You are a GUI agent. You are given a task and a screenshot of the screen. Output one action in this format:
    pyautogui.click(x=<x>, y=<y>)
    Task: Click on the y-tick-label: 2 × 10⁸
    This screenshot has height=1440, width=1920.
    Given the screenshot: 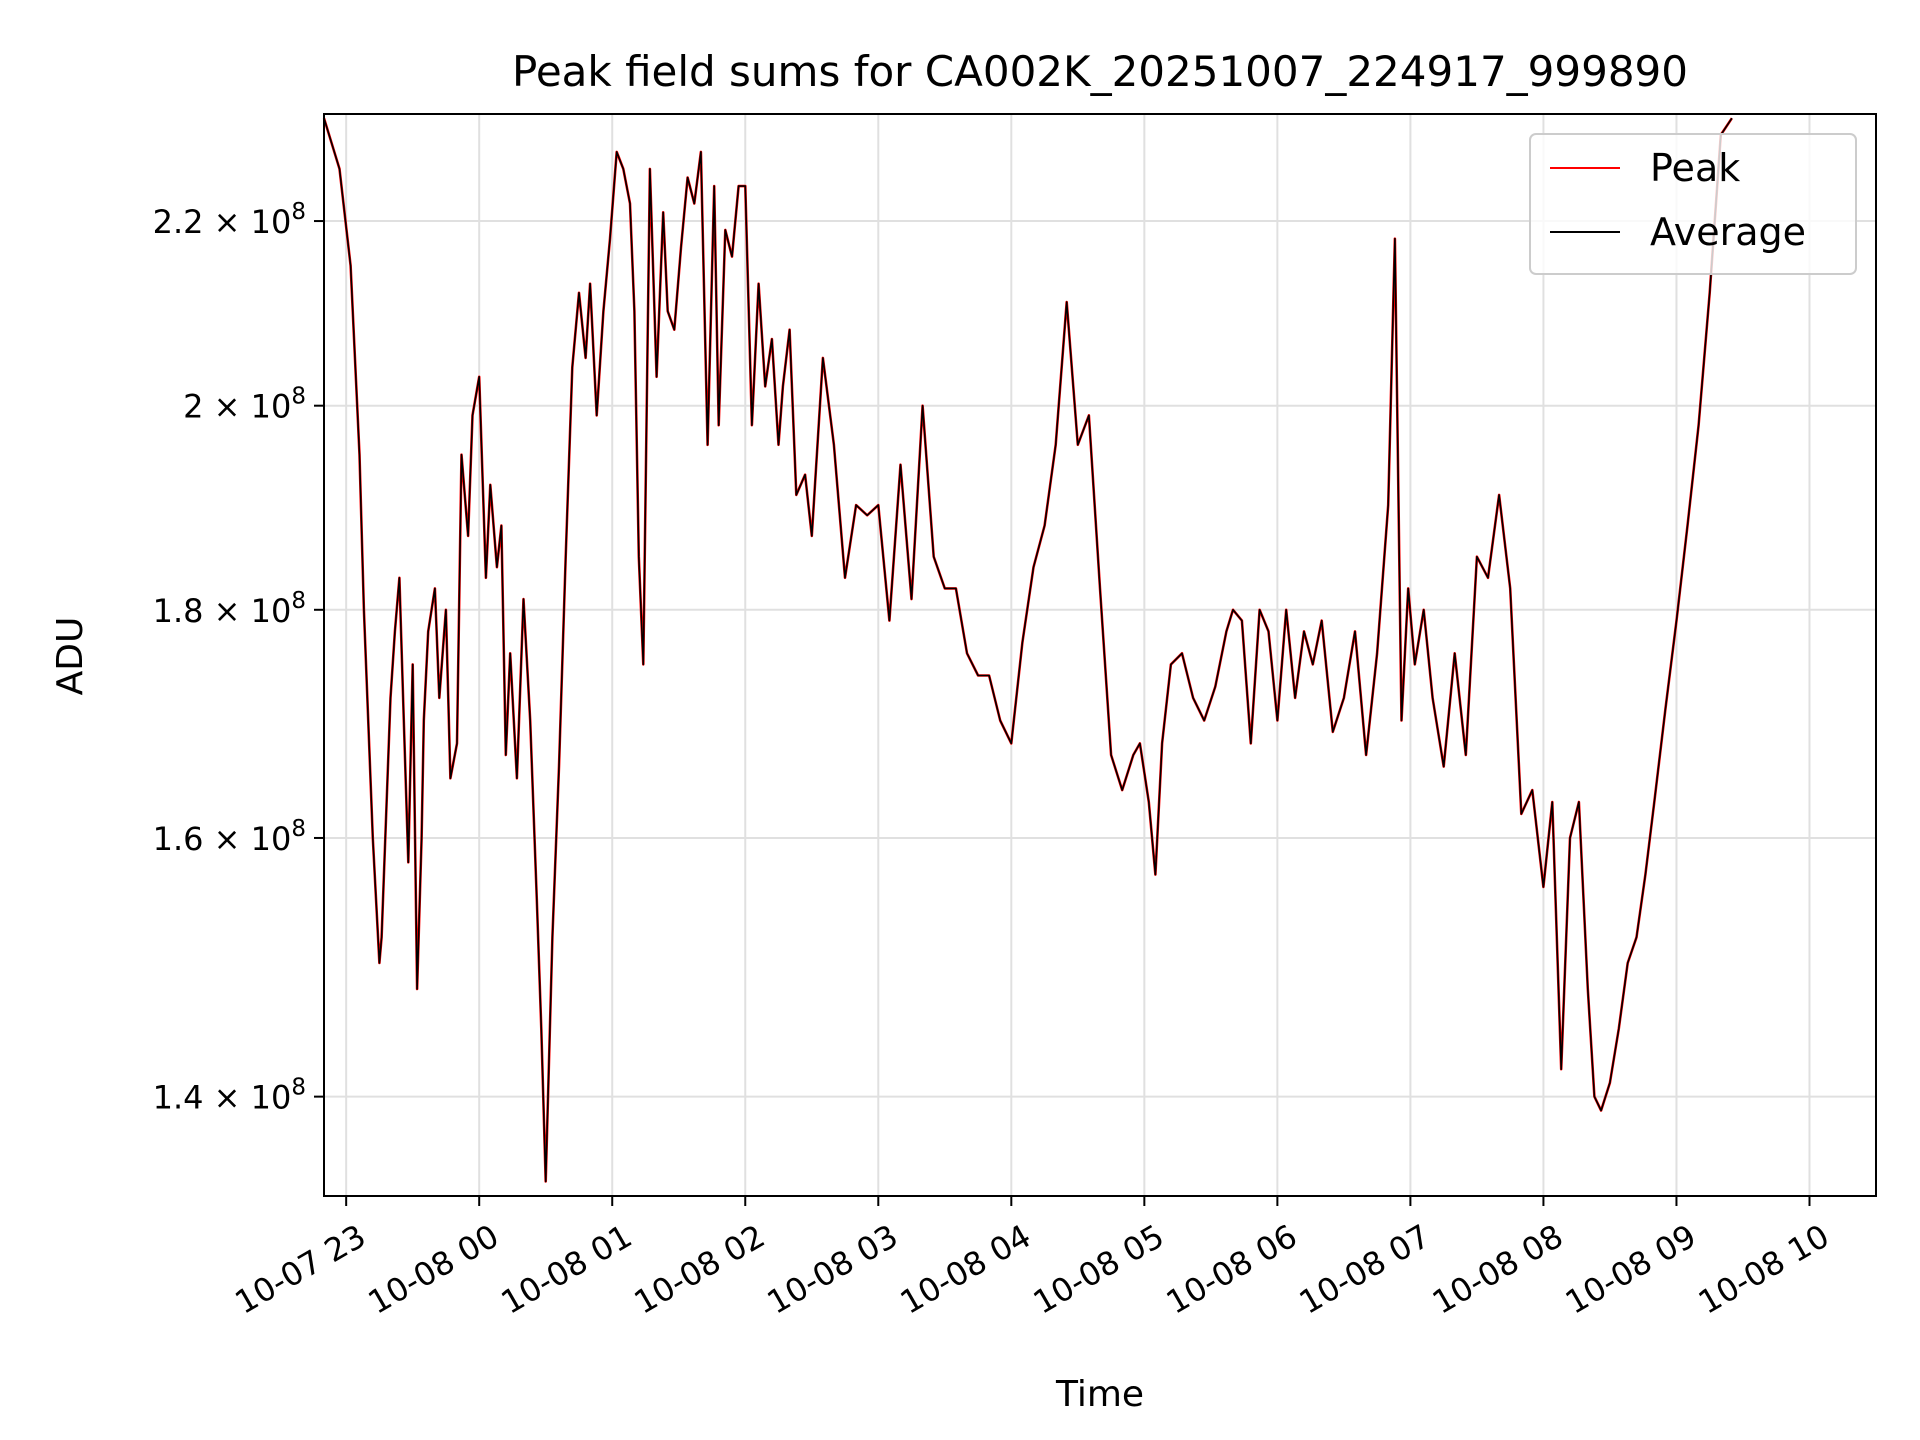 What is the action you would take?
    pyautogui.click(x=244, y=405)
    